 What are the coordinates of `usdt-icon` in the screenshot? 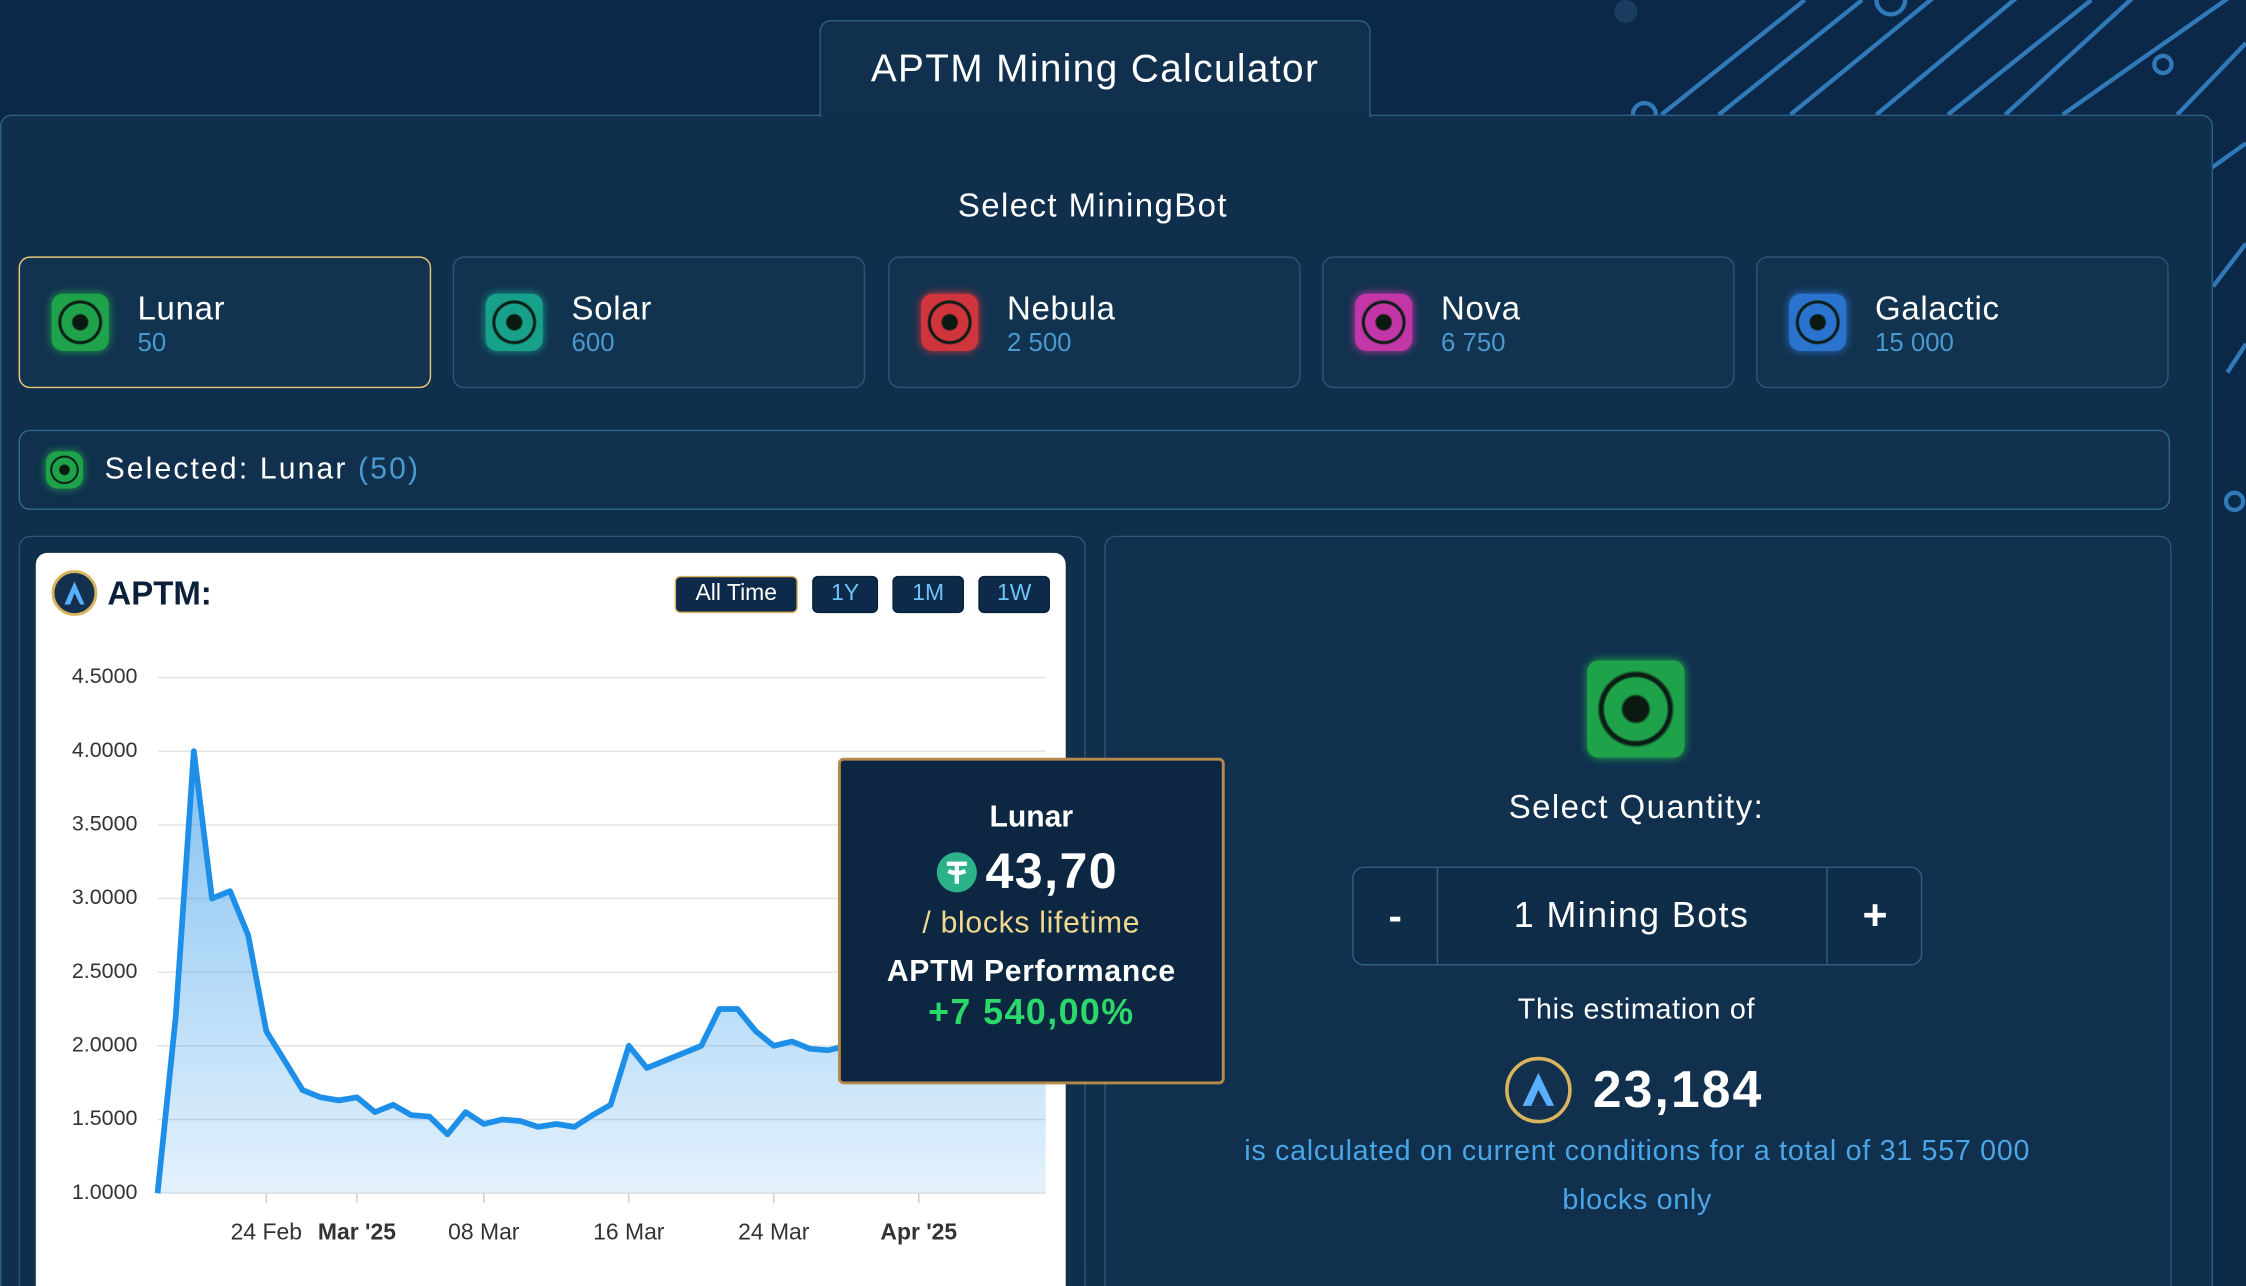 It's located at (956, 872).